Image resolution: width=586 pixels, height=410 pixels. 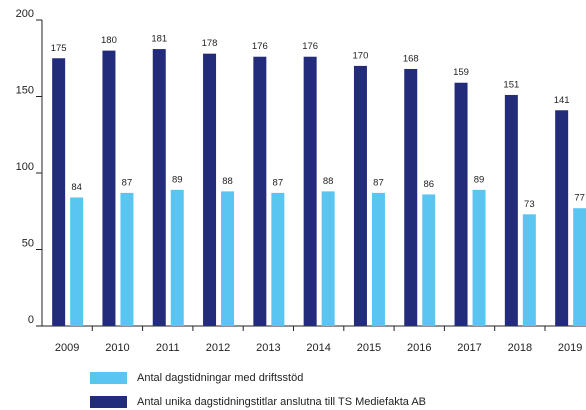 I want to click on value-label: 151, so click(x=511, y=84).